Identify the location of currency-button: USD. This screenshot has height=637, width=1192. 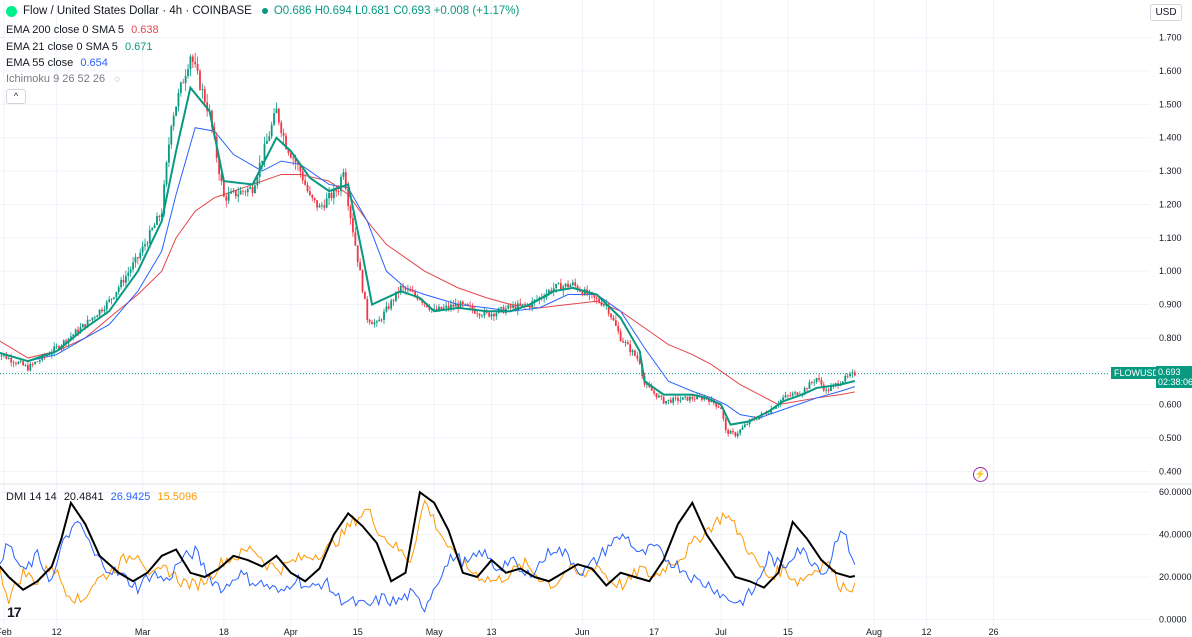
(1166, 12).